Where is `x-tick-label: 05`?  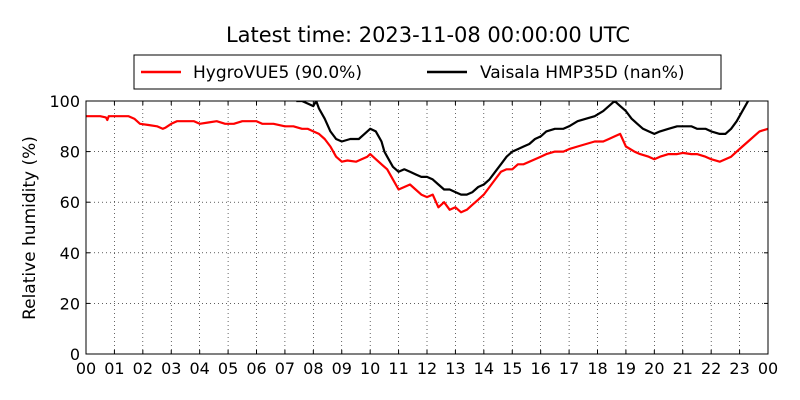
x-tick-label: 05 is located at coordinates (228, 368).